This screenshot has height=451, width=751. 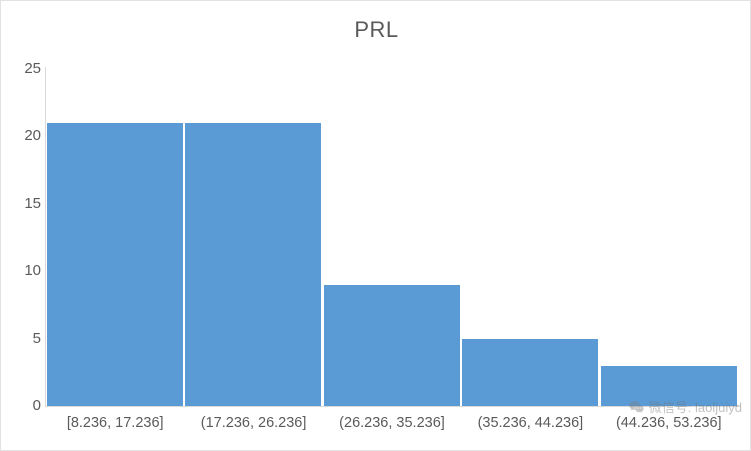 I want to click on x-axis-tick-label: (26.236, 35.236], so click(x=392, y=423).